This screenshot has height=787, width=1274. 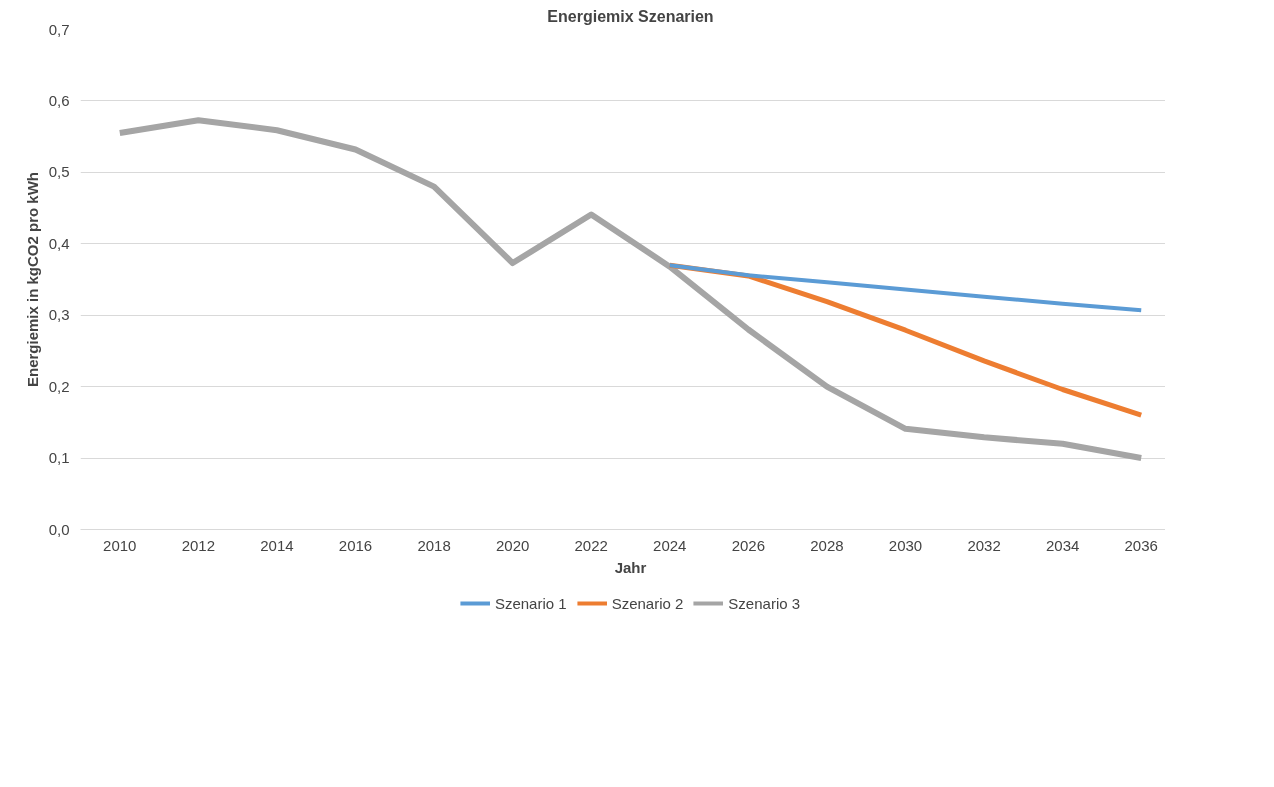 I want to click on y-tick-label: 0,1, so click(x=59, y=458).